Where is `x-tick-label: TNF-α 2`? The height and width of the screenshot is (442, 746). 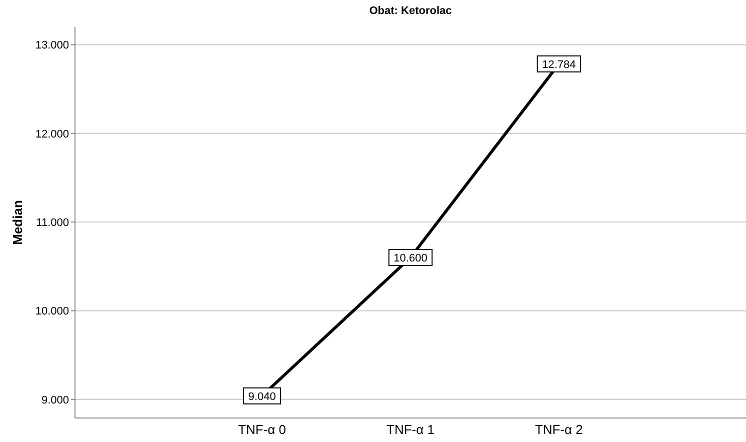 x-tick-label: TNF-α 2 is located at coordinates (558, 429).